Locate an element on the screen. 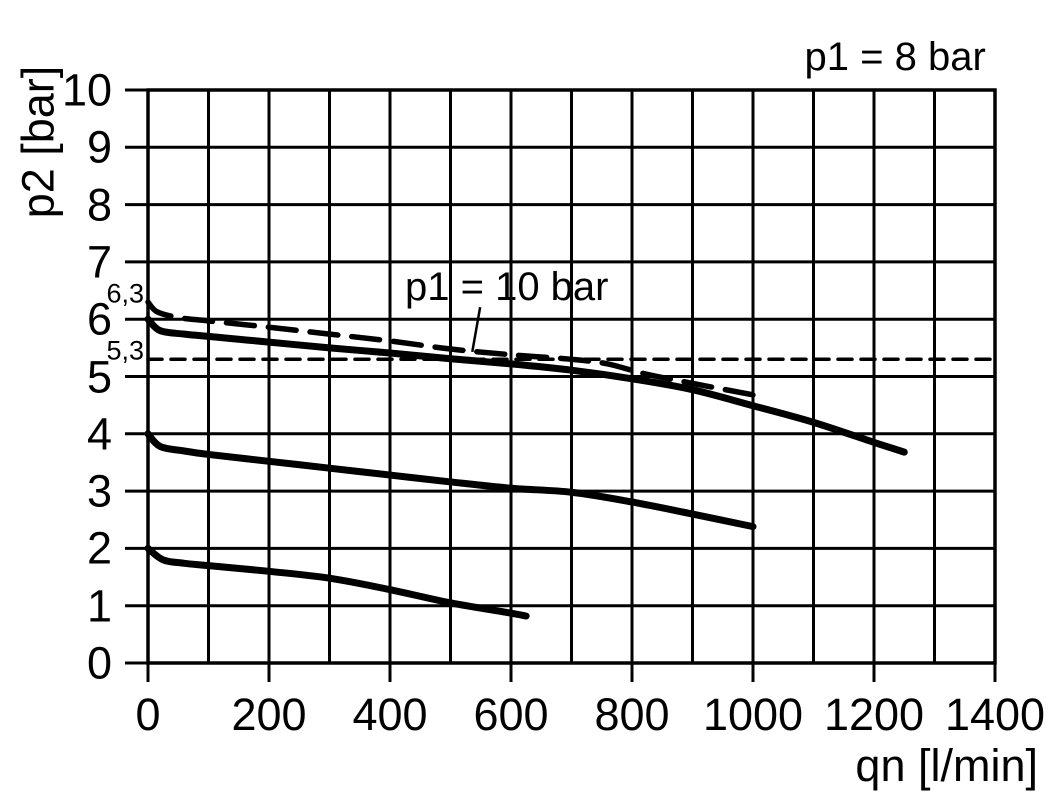 The image size is (1051, 803). y-tick-label: 10 is located at coordinates (86, 90).